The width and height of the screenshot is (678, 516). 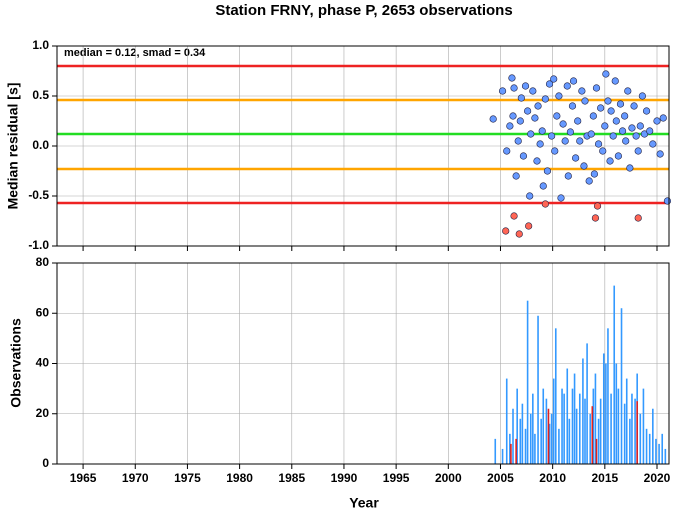 I want to click on x-tick-label: 2005, so click(x=500, y=478).